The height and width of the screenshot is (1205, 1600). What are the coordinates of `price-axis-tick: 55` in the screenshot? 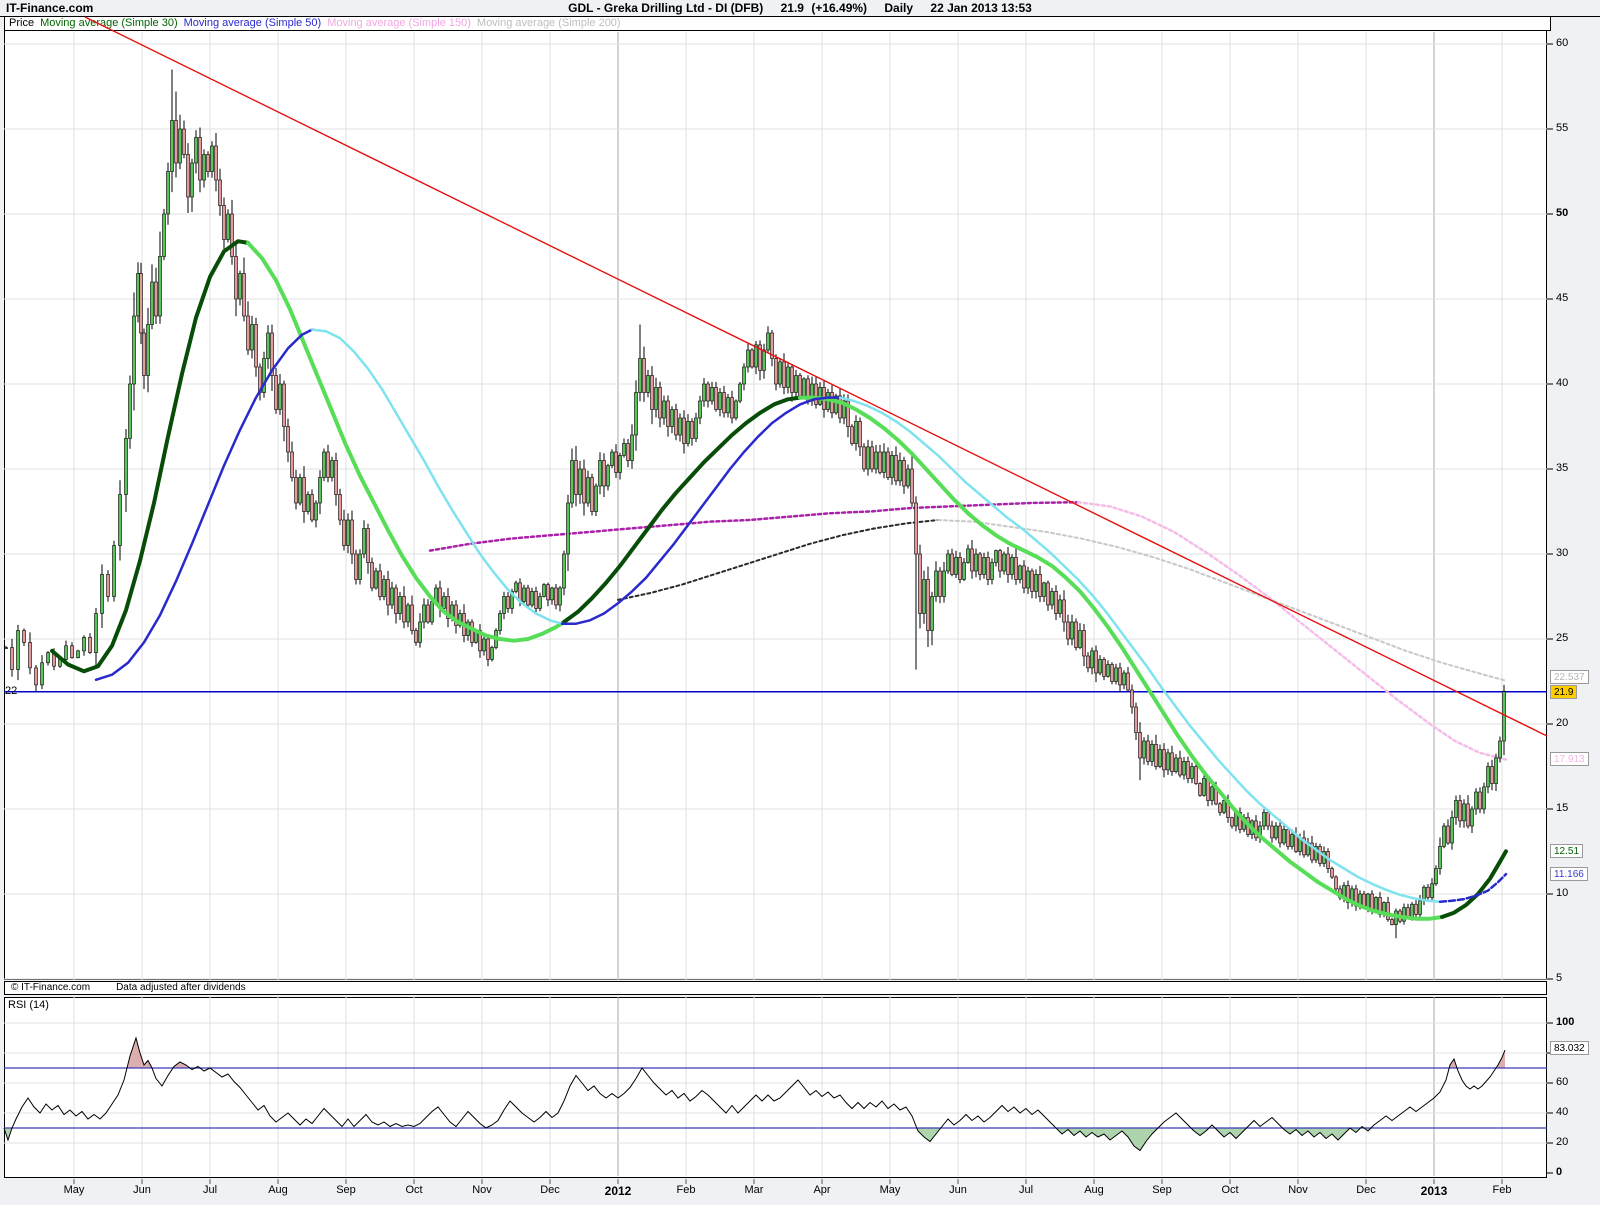 It's located at (1562, 128).